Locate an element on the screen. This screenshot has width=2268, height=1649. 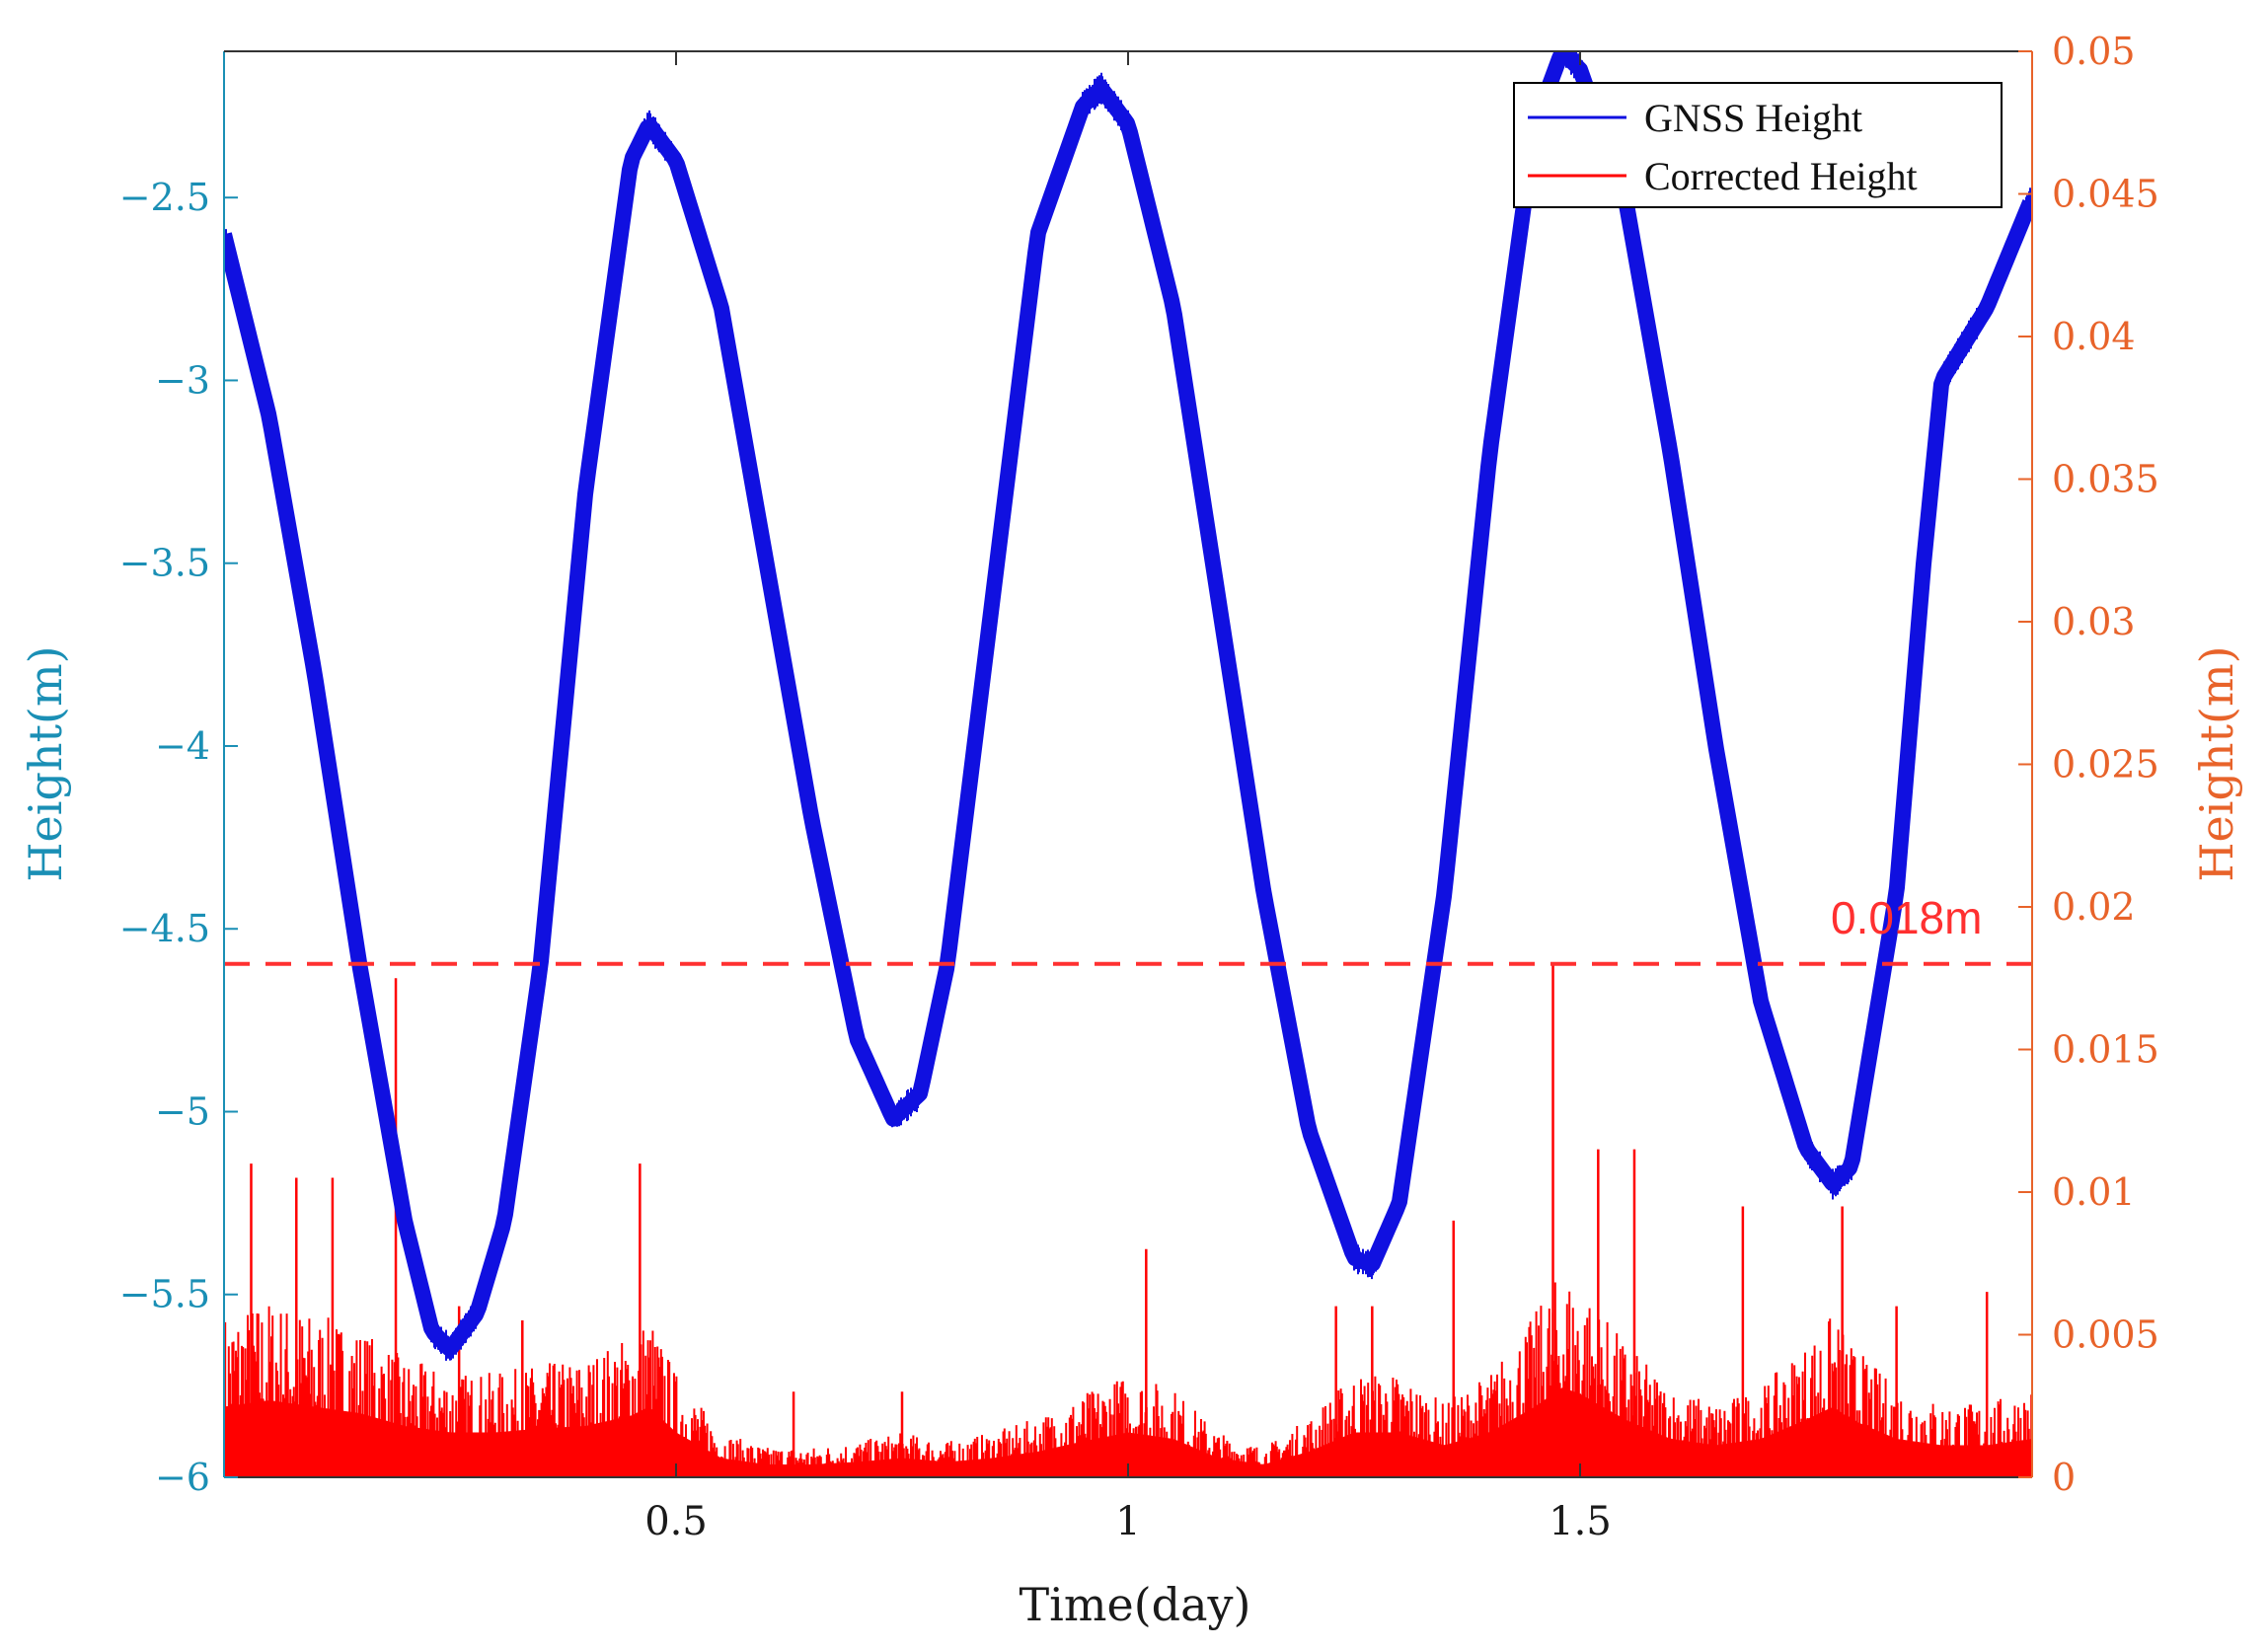
right-tick-label: 0.03 is located at coordinates (2094, 621).